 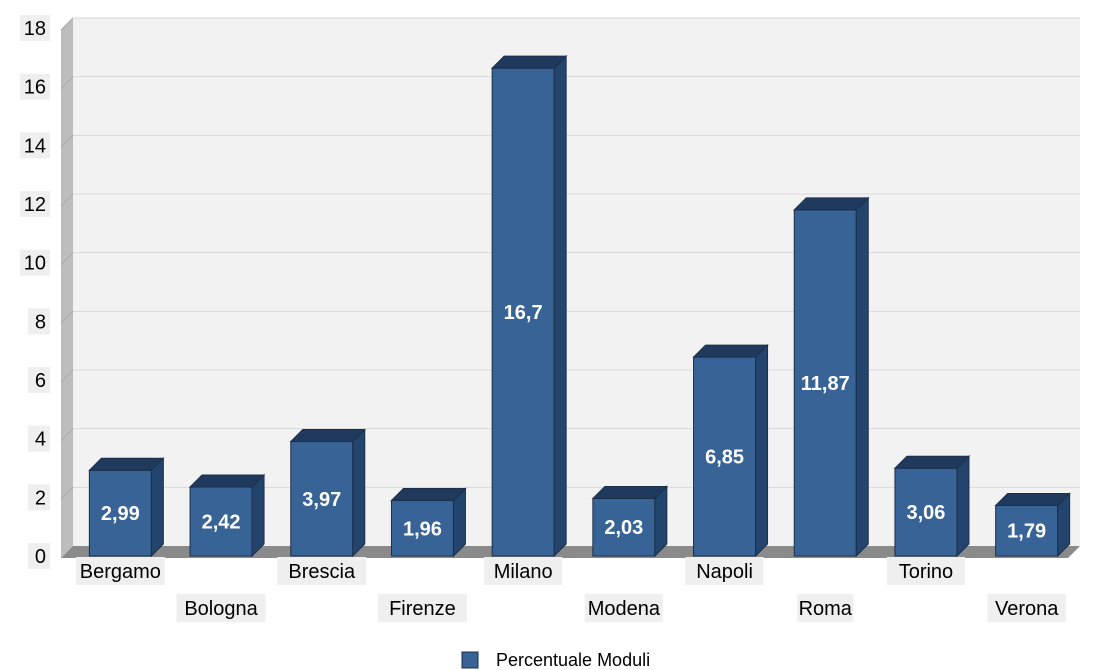 I want to click on y-tick-label: 2, so click(x=40, y=498).